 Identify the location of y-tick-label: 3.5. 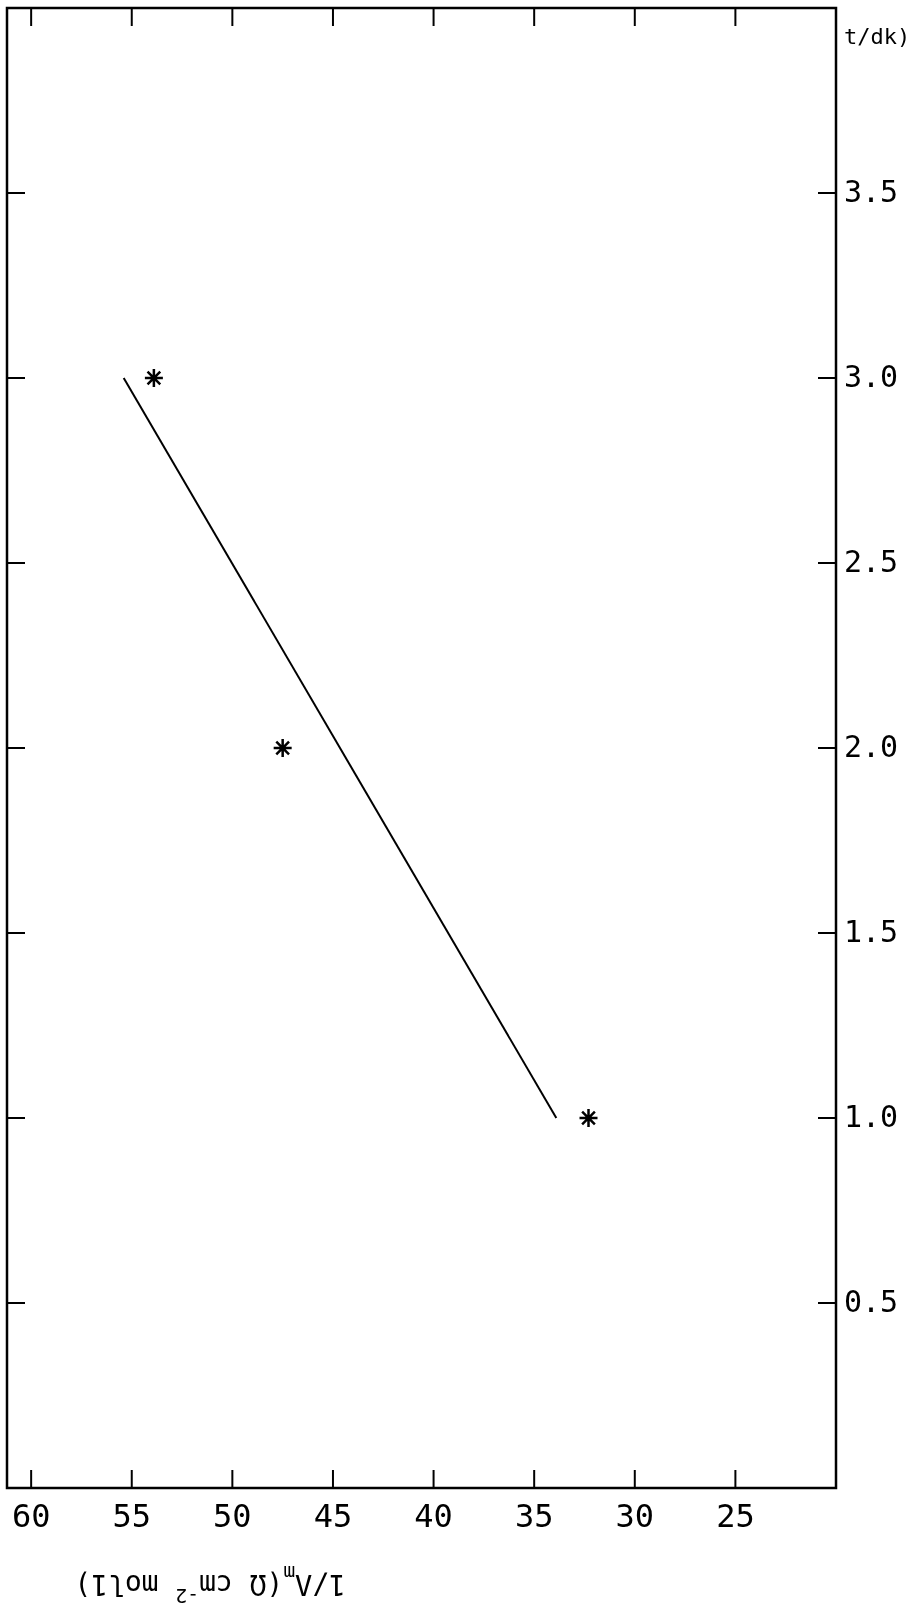
(871, 191).